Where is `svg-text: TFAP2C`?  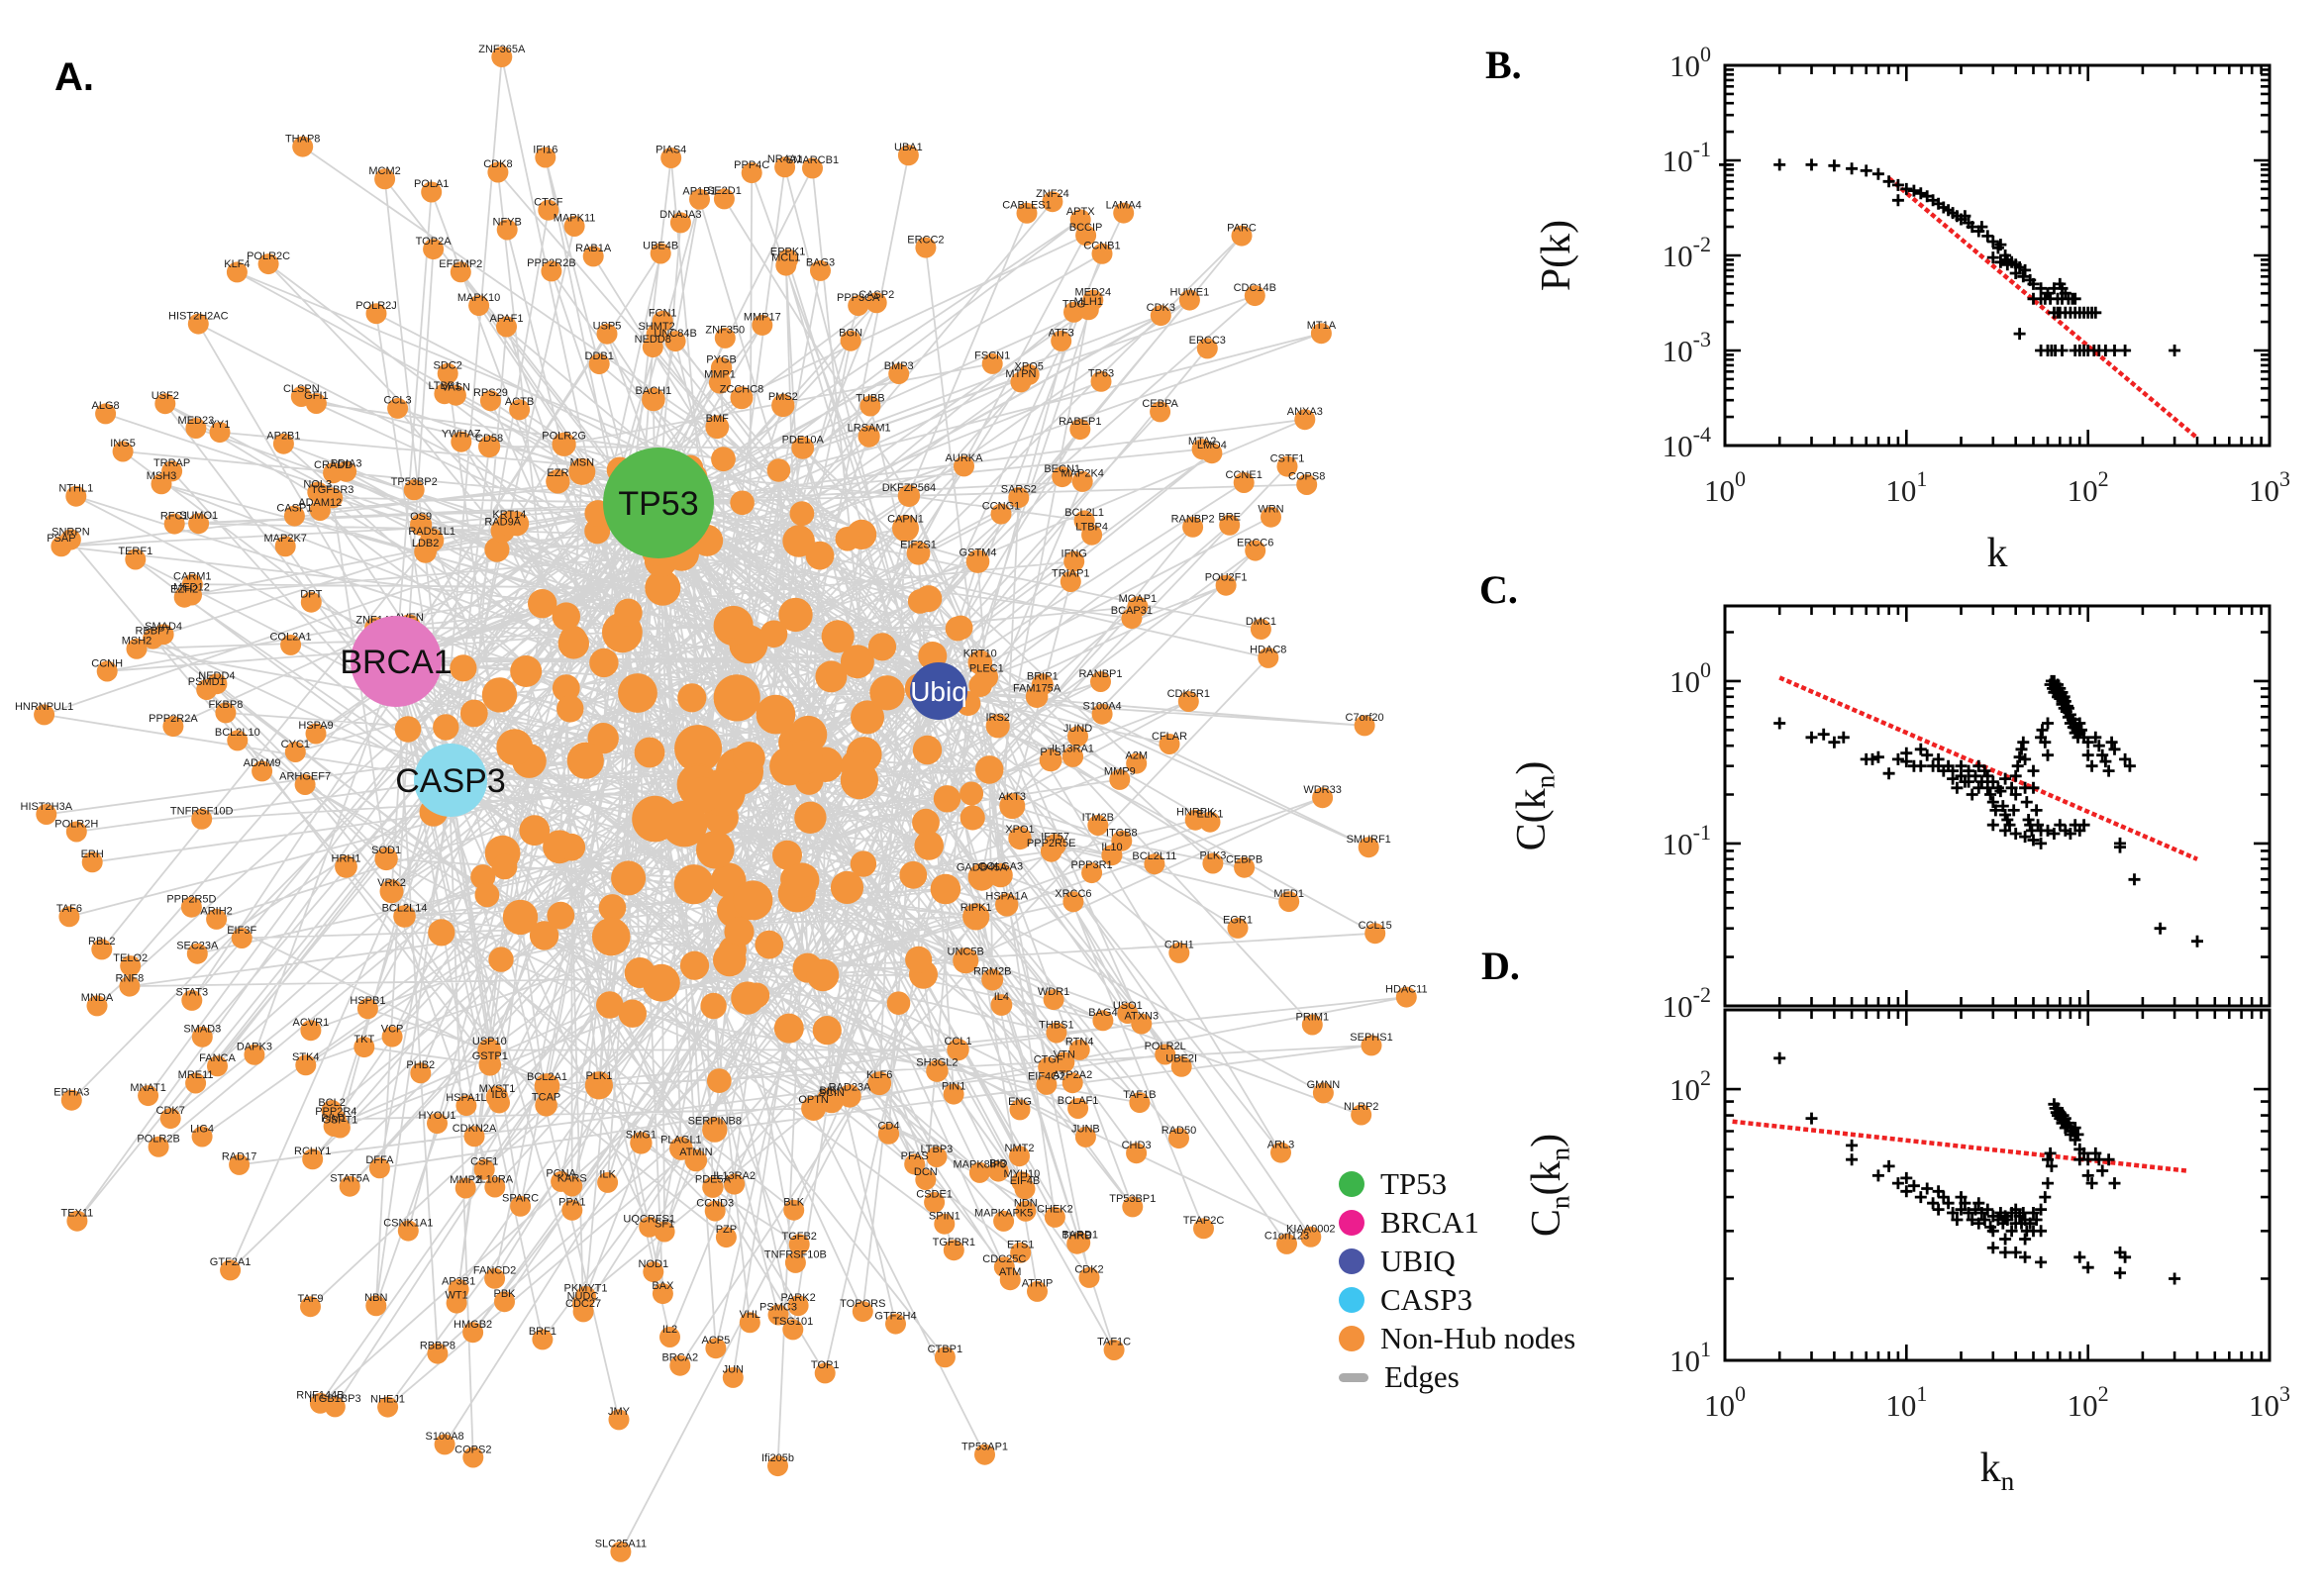 svg-text: TFAP2C is located at coordinates (1204, 1221).